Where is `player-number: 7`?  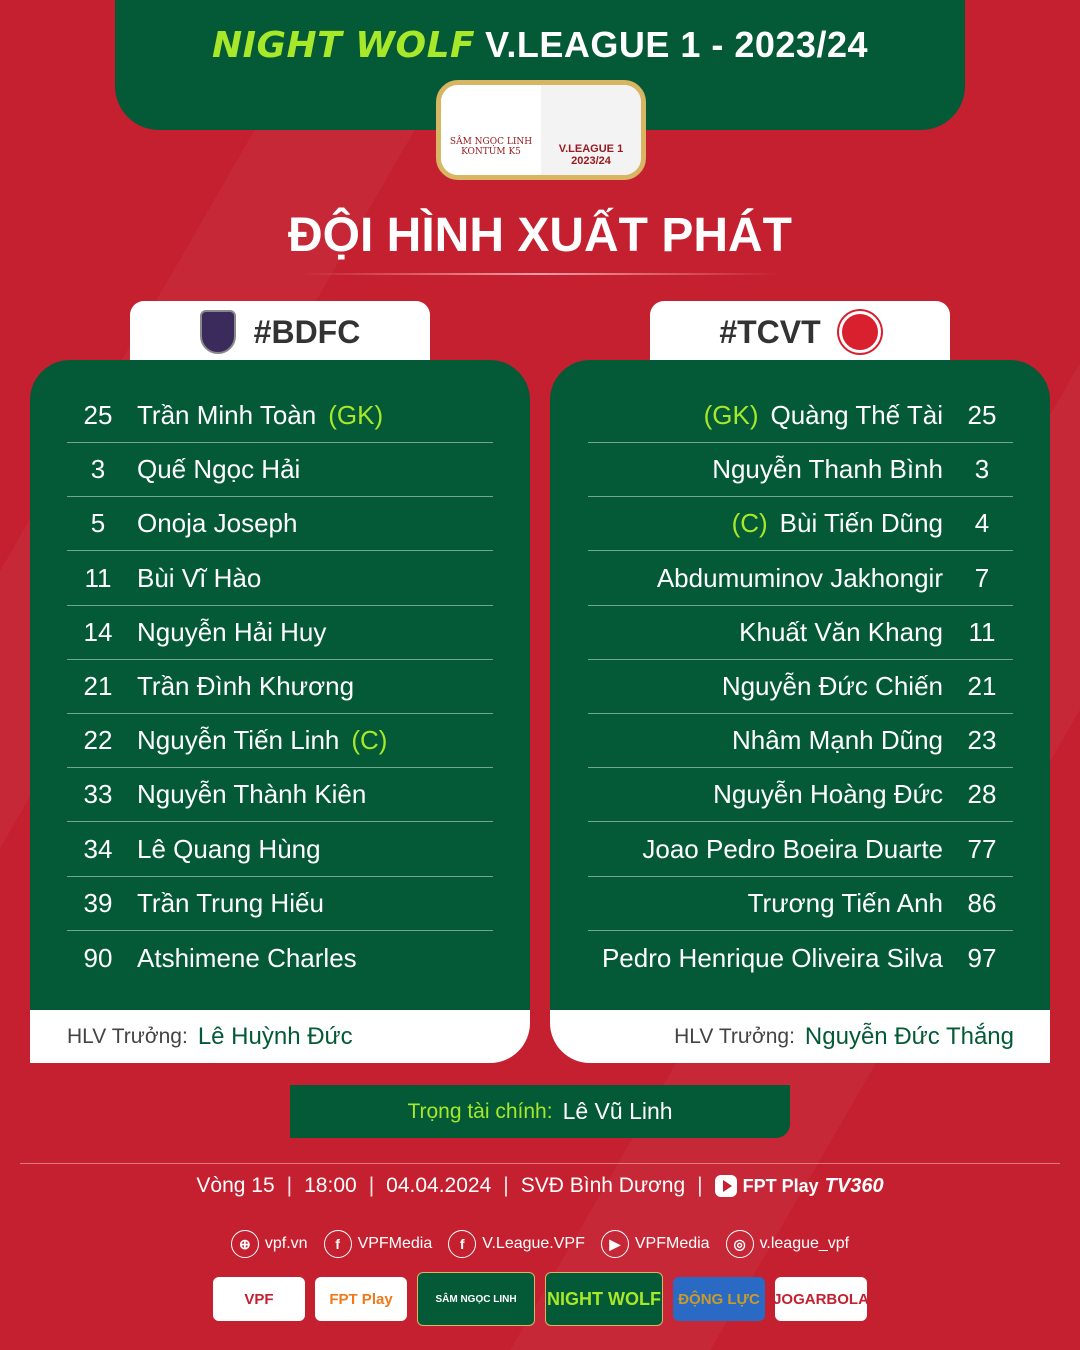
player-number: 7 is located at coordinates (982, 577).